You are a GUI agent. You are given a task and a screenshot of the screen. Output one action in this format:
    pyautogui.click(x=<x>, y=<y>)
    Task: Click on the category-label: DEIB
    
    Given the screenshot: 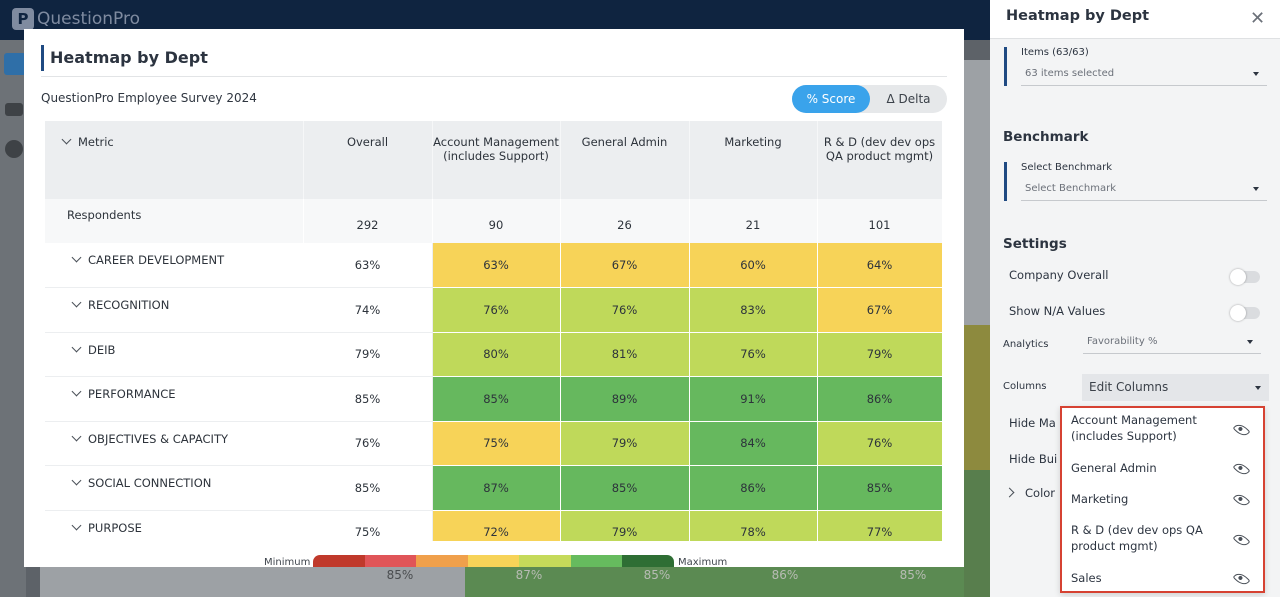 What is the action you would take?
    pyautogui.click(x=174, y=354)
    